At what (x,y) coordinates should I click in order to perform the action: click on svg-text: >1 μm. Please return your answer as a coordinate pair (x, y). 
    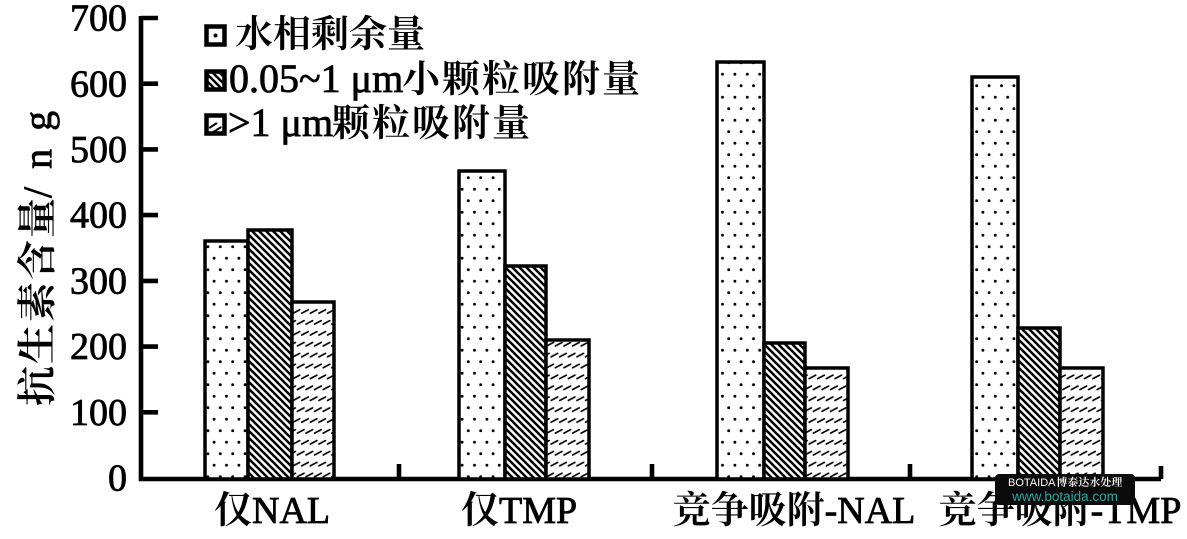
    Looking at the image, I should click on (280, 122).